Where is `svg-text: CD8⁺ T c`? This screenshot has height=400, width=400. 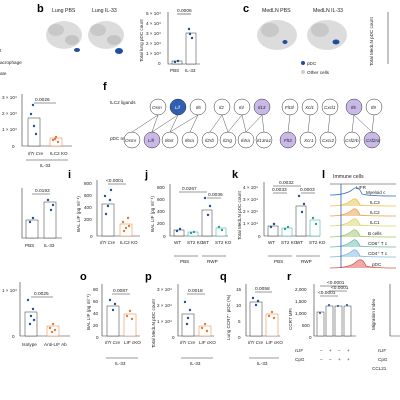 svg-text: CD8⁺ T c is located at coordinates (378, 243).